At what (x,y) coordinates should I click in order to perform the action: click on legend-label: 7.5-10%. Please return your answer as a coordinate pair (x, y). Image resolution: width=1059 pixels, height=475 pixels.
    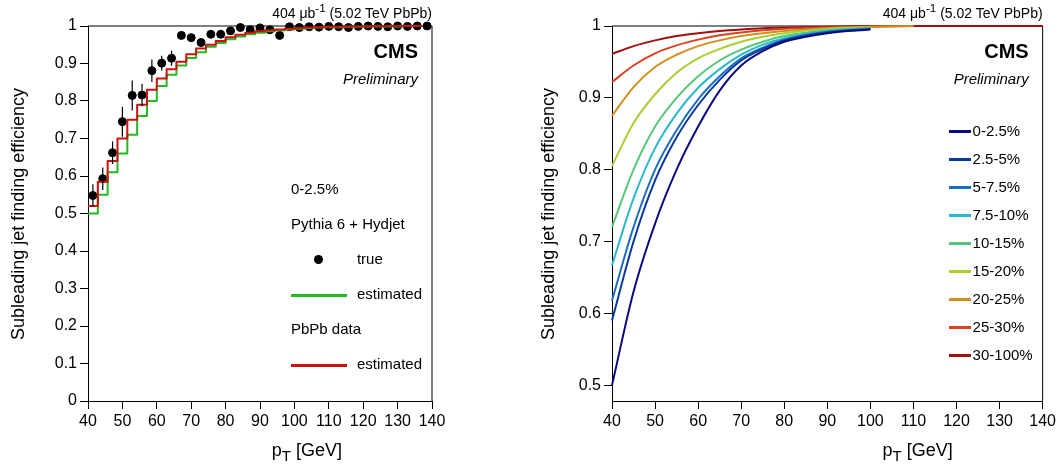
    Looking at the image, I should click on (1000, 214).